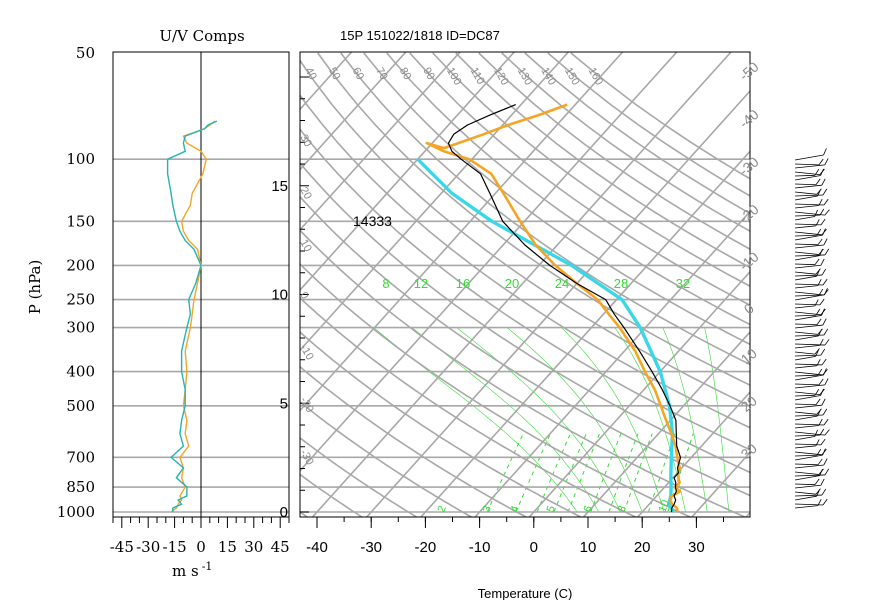  Describe the element at coordinates (80, 457) in the screenshot. I see `pressure-tick-label: 700` at that location.